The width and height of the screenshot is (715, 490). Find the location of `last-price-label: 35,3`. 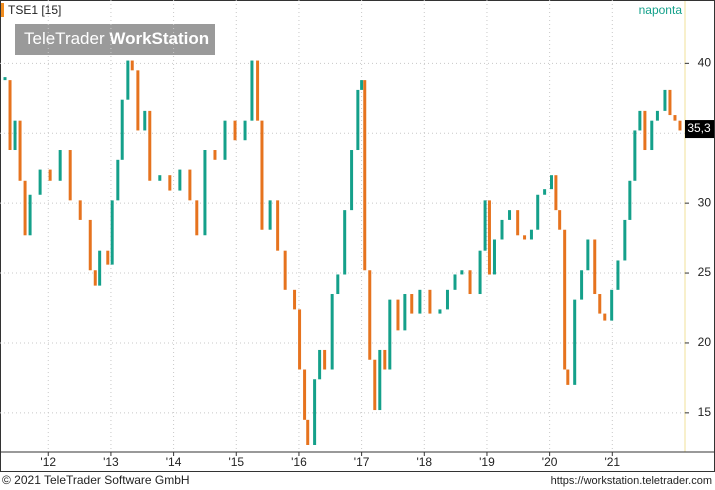

last-price-label: 35,3 is located at coordinates (699, 128).